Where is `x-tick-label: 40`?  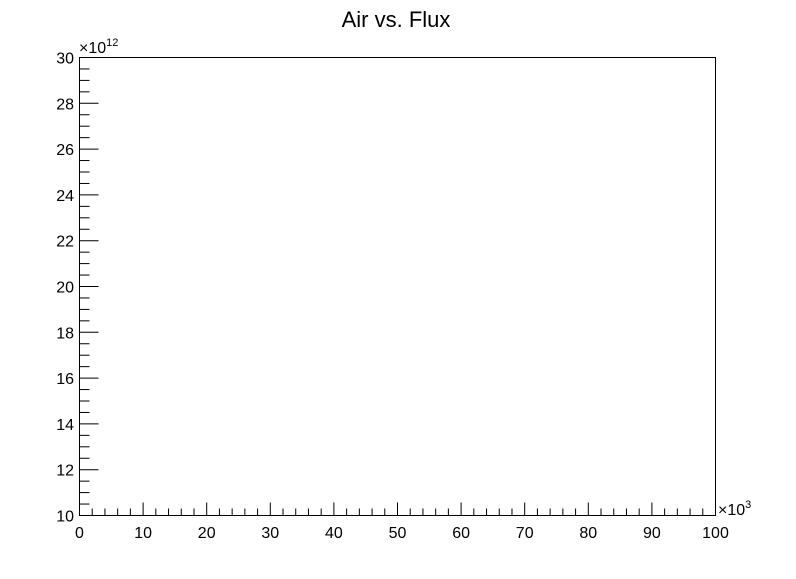
x-tick-label: 40 is located at coordinates (334, 533).